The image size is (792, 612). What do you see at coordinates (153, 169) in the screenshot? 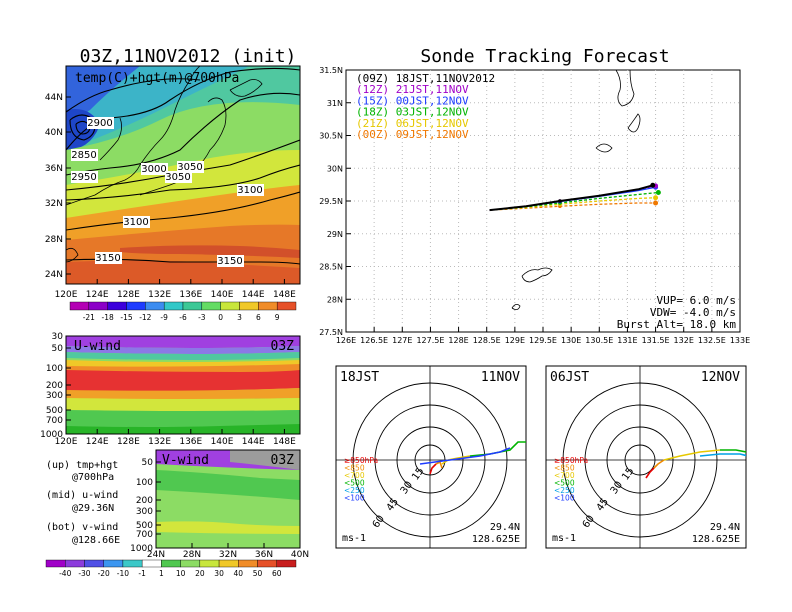
I see `contour-label: 3000` at bounding box center [153, 169].